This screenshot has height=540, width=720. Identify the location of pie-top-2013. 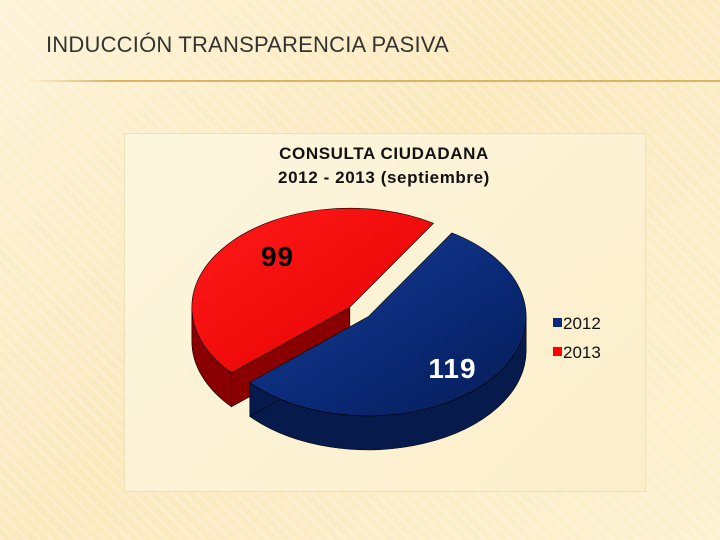
(313, 290).